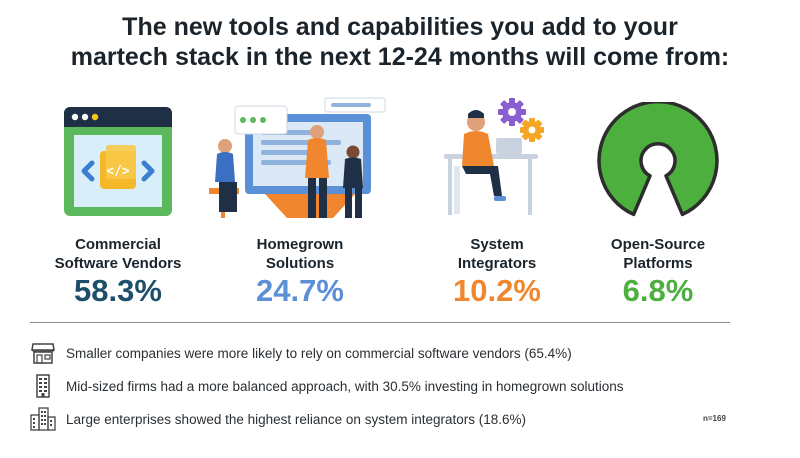  I want to click on divider, so click(380, 322).